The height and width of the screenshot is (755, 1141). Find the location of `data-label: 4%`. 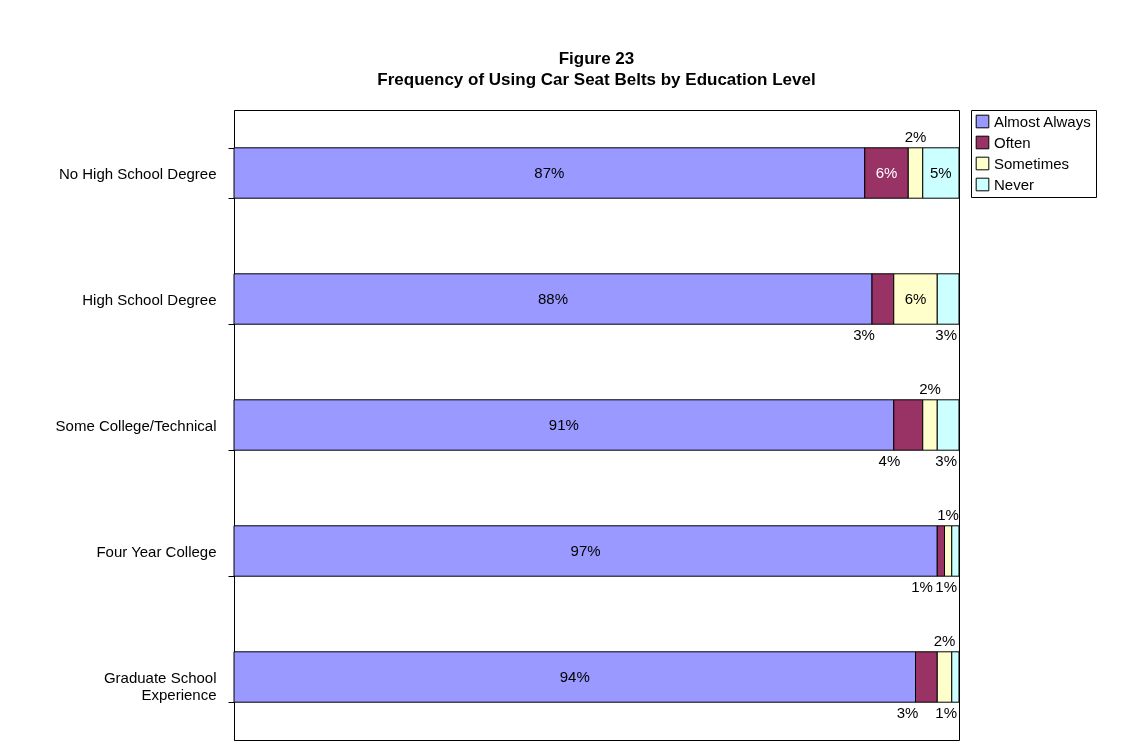

data-label: 4% is located at coordinates (889, 460).